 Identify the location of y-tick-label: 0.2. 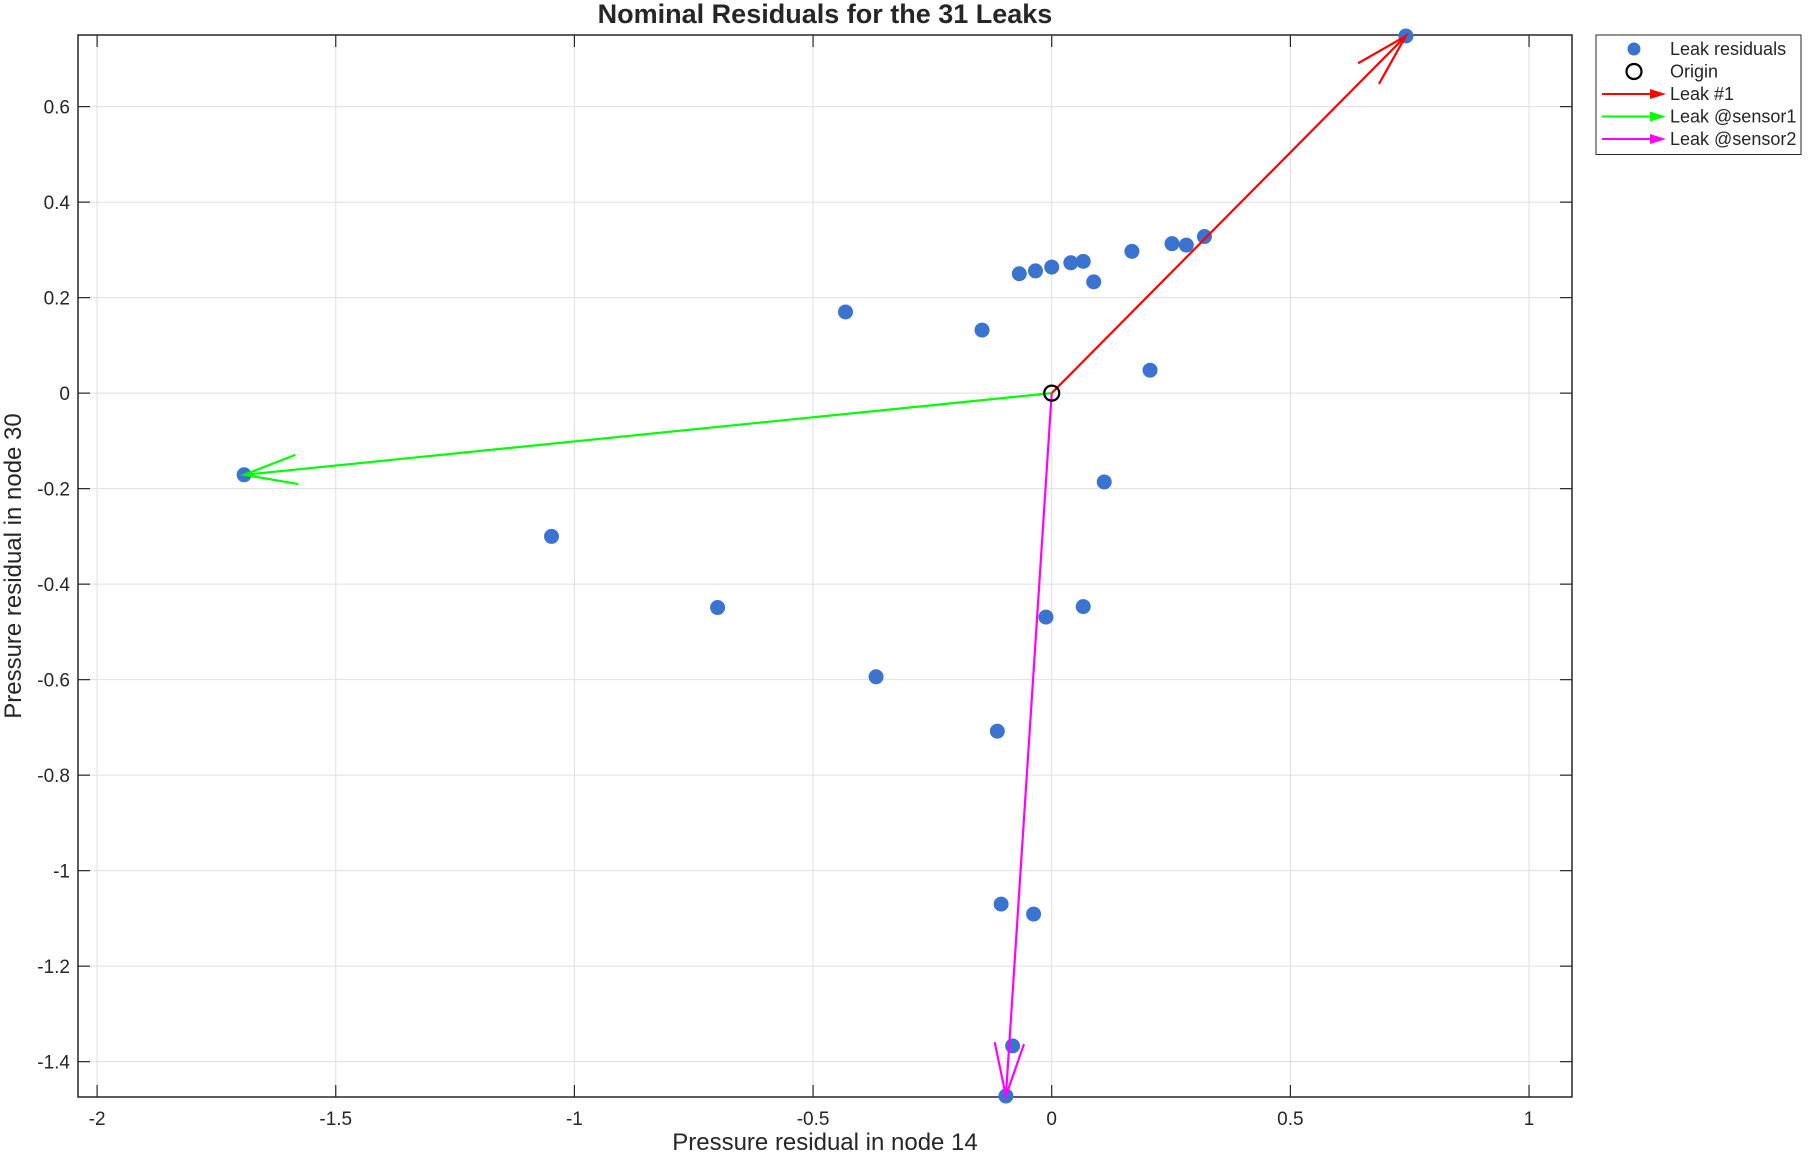
(57, 299).